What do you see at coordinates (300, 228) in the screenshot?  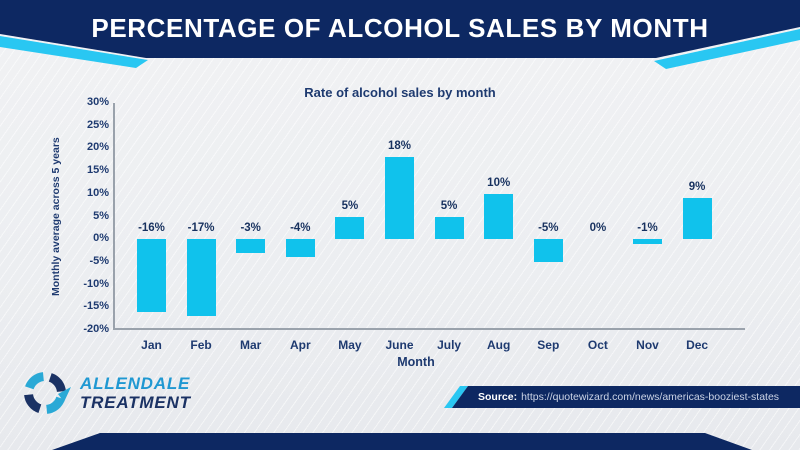 I see `bar-value-label: -4%` at bounding box center [300, 228].